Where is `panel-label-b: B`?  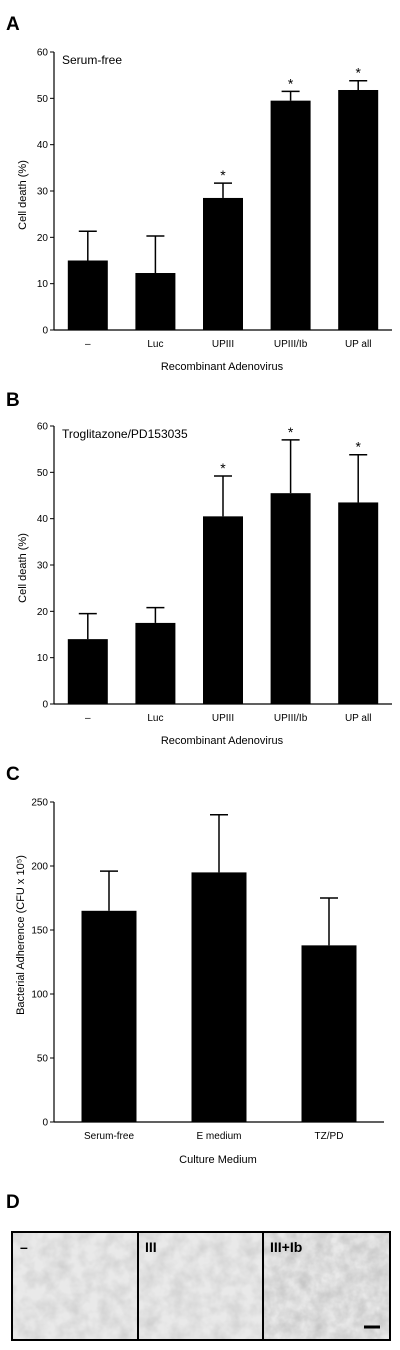
panel-label-b: B is located at coordinates (13, 400).